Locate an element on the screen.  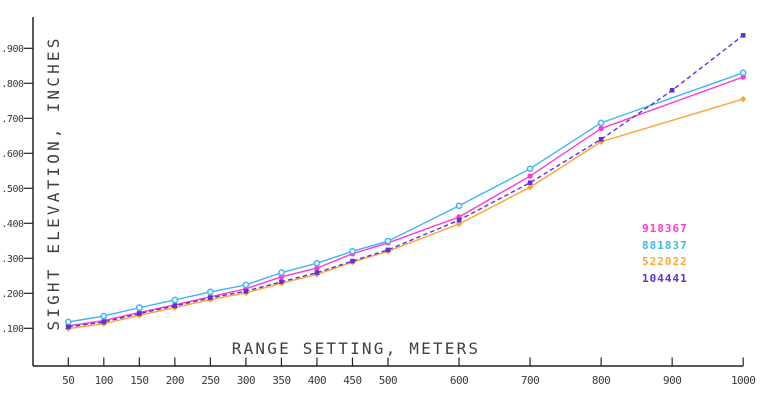
y-tick-label: .100 is located at coordinates (12, 329).